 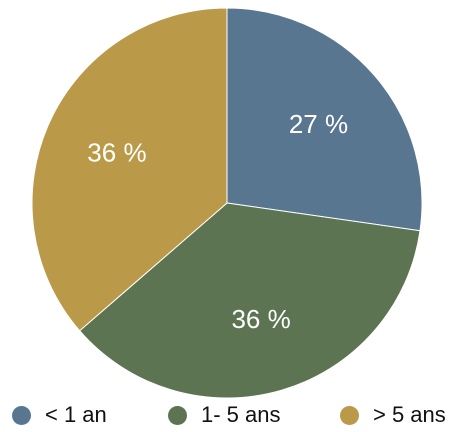 I want to click on legend-label: > 5 ans, so click(x=409, y=414).